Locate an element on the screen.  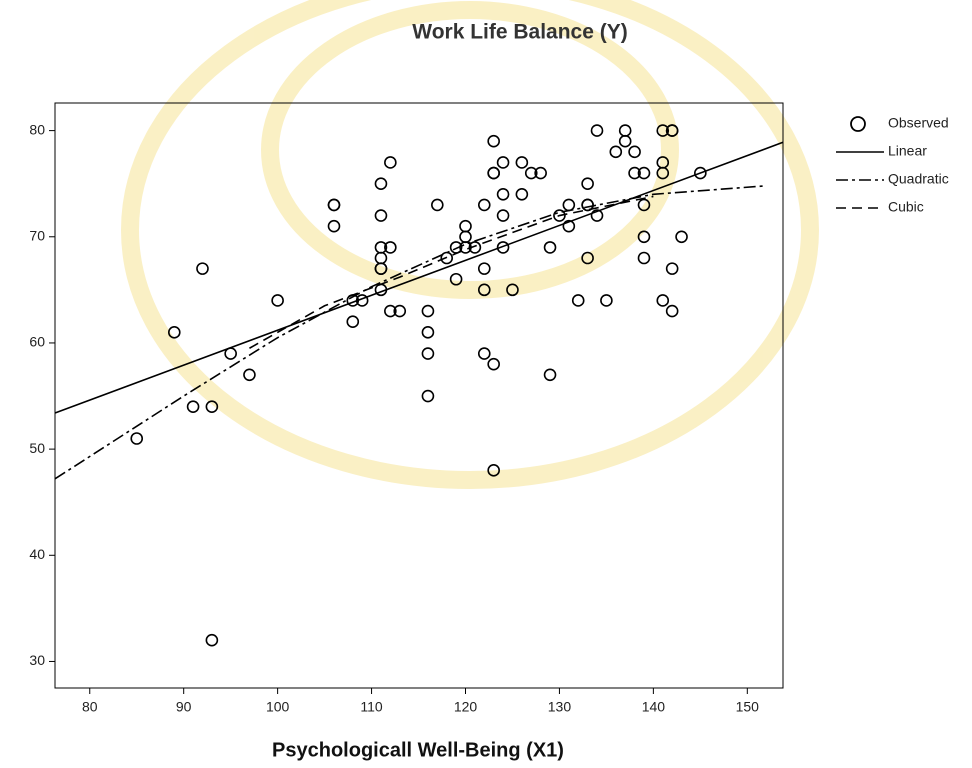
legend-label: Quadratic is located at coordinates (918, 179).